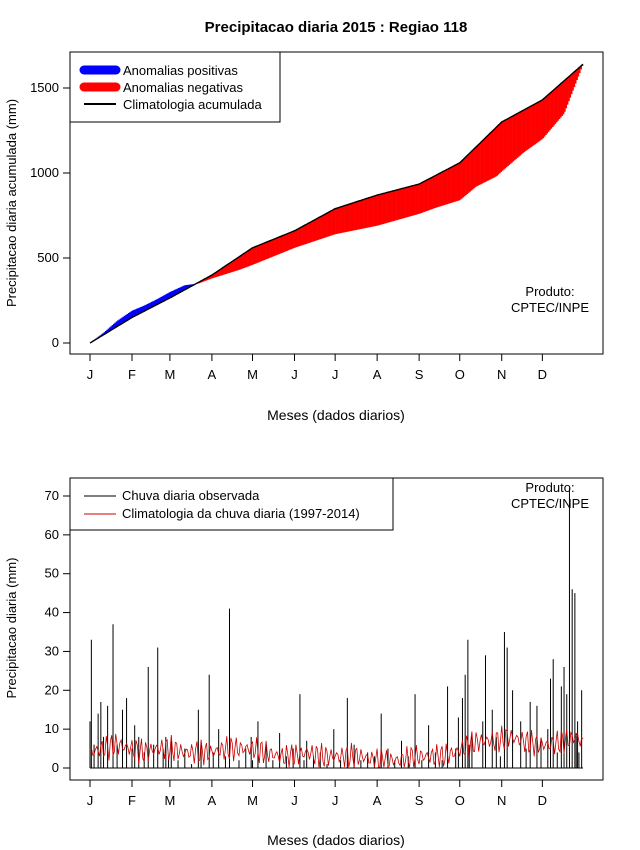  What do you see at coordinates (44, 172) in the screenshot?
I see `top-y-tick-label: 1000` at bounding box center [44, 172].